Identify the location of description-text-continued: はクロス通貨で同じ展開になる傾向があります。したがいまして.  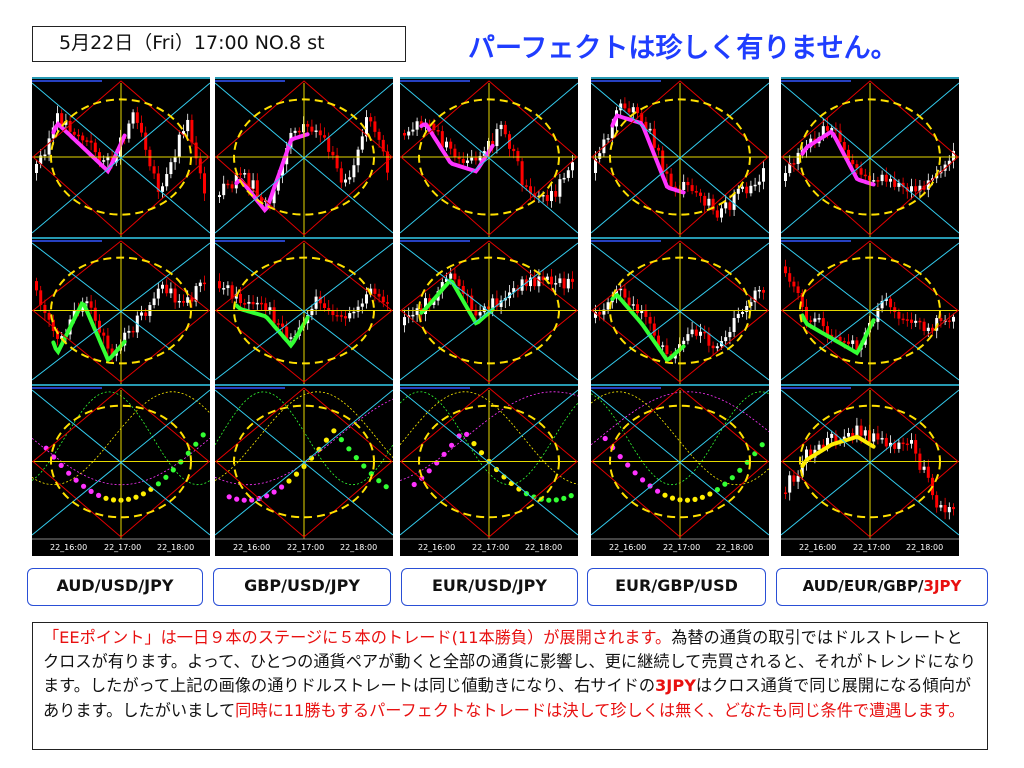
(507, 698).